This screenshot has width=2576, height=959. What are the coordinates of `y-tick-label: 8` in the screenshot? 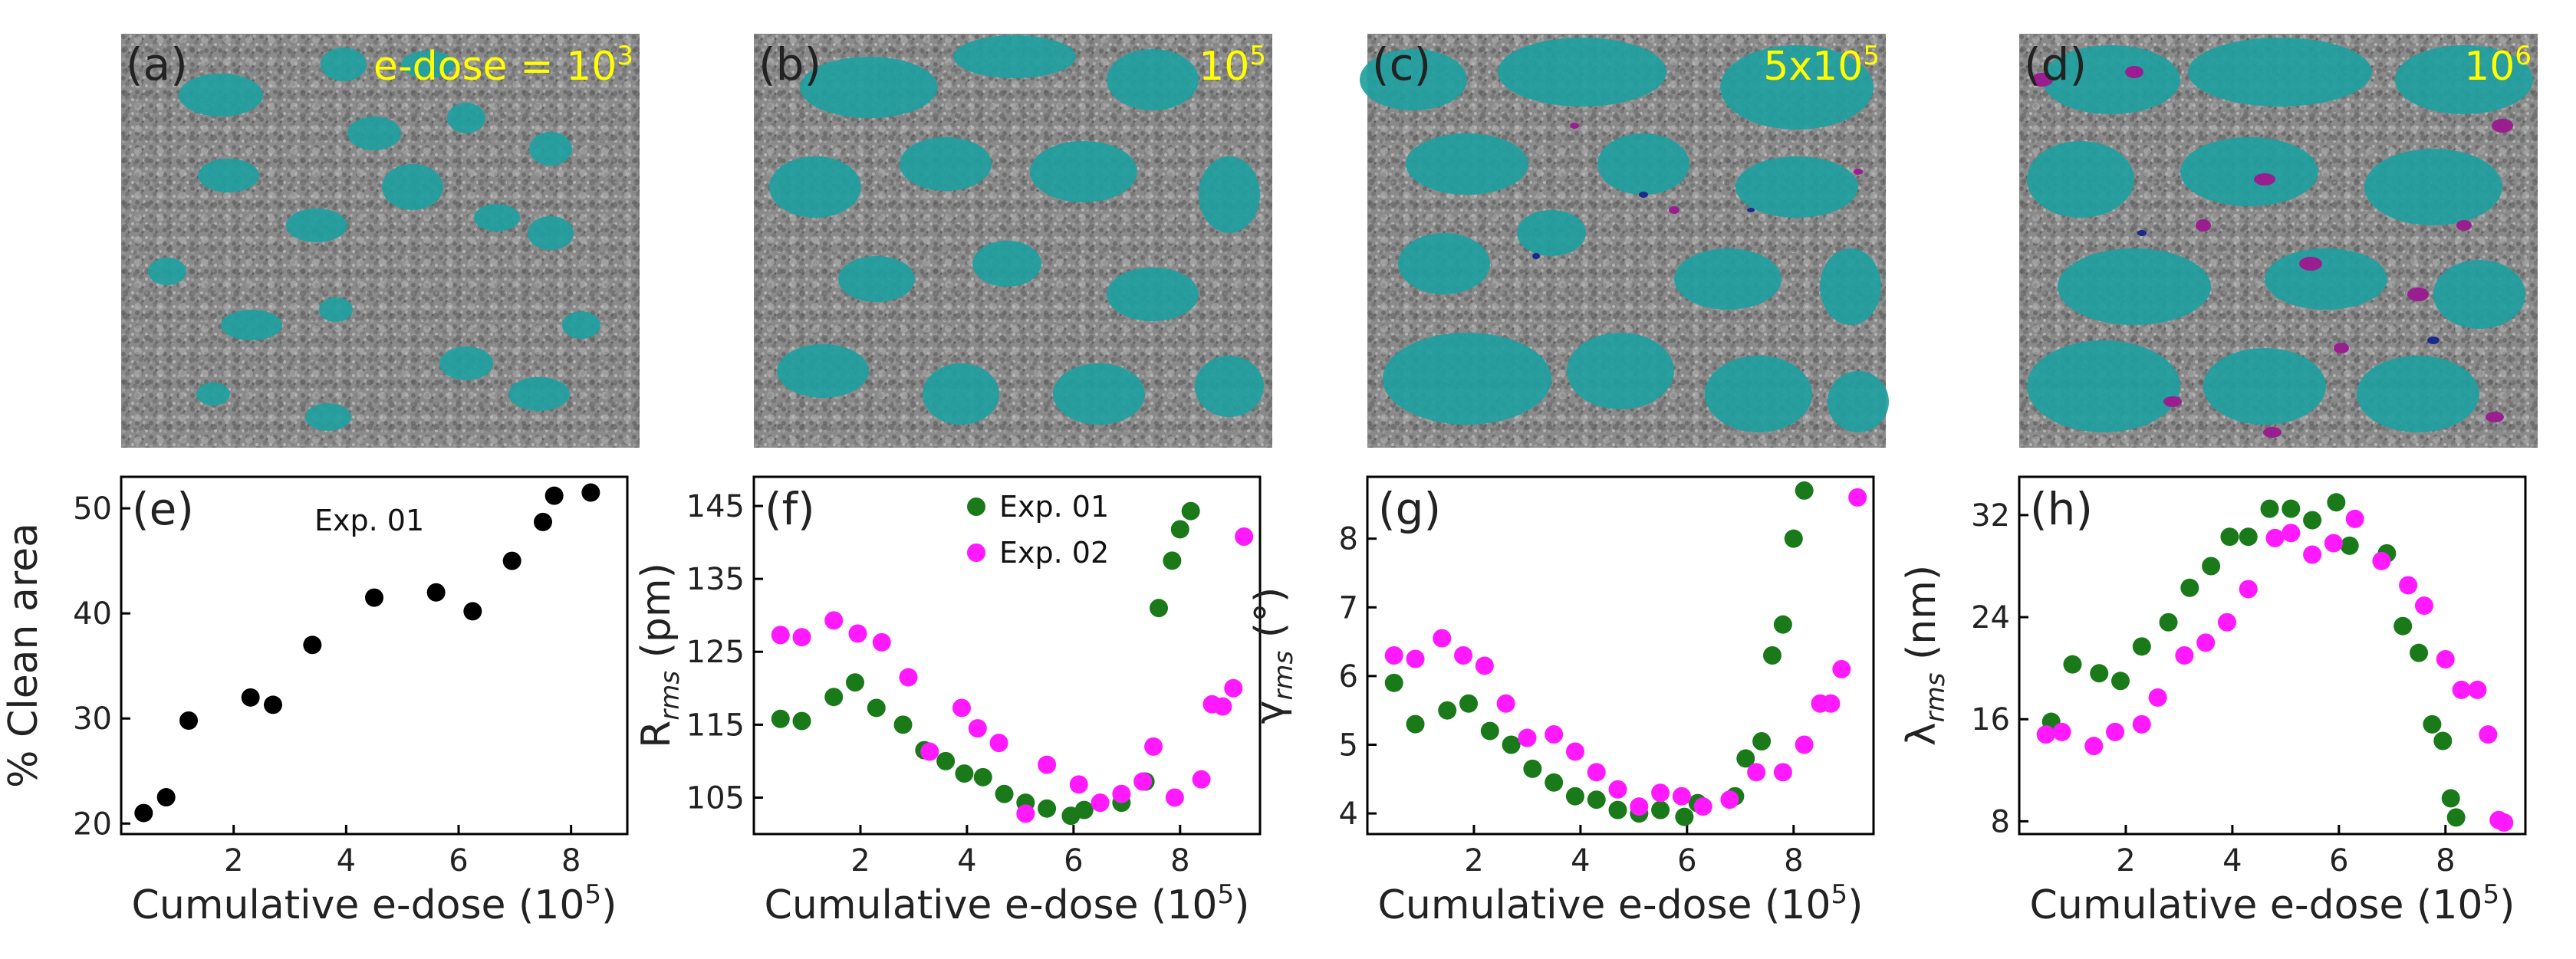 It's located at (1348, 540).